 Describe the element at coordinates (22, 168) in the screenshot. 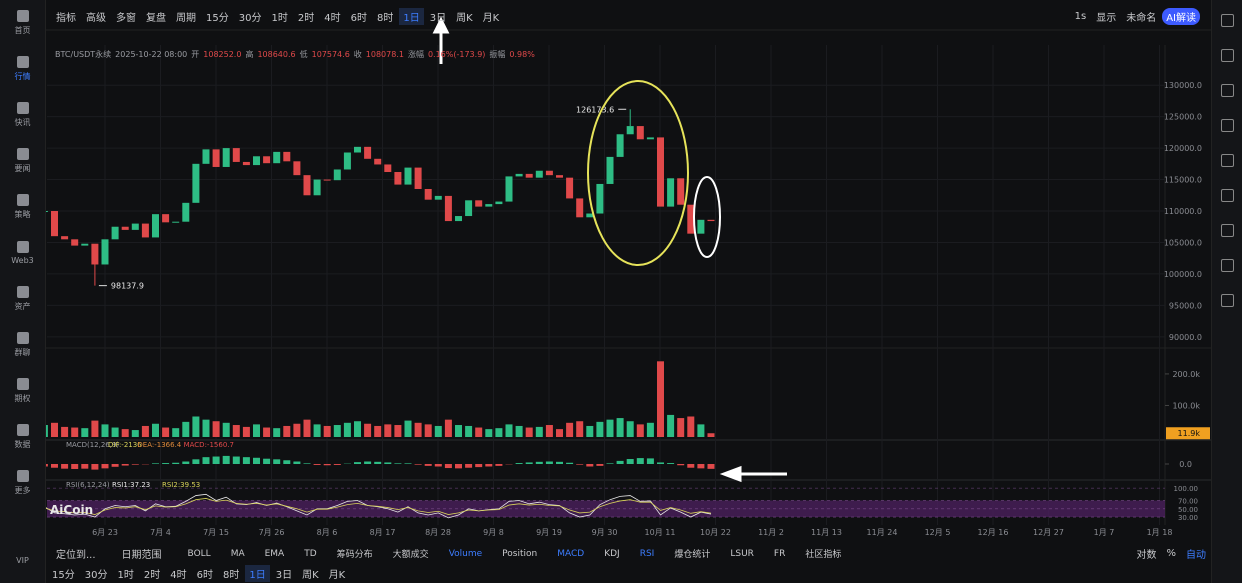

I see `nav-label: 要闻` at that location.